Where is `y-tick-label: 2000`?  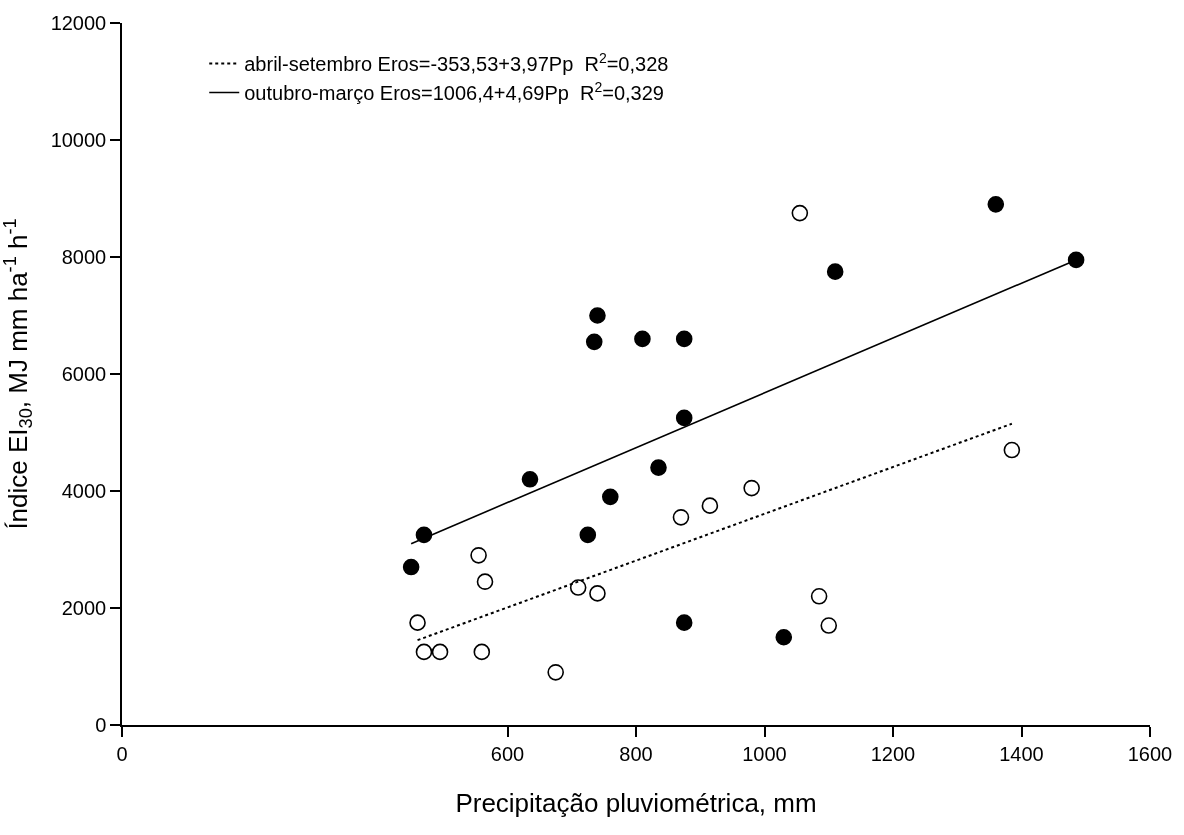 y-tick-label: 2000 is located at coordinates (84, 608).